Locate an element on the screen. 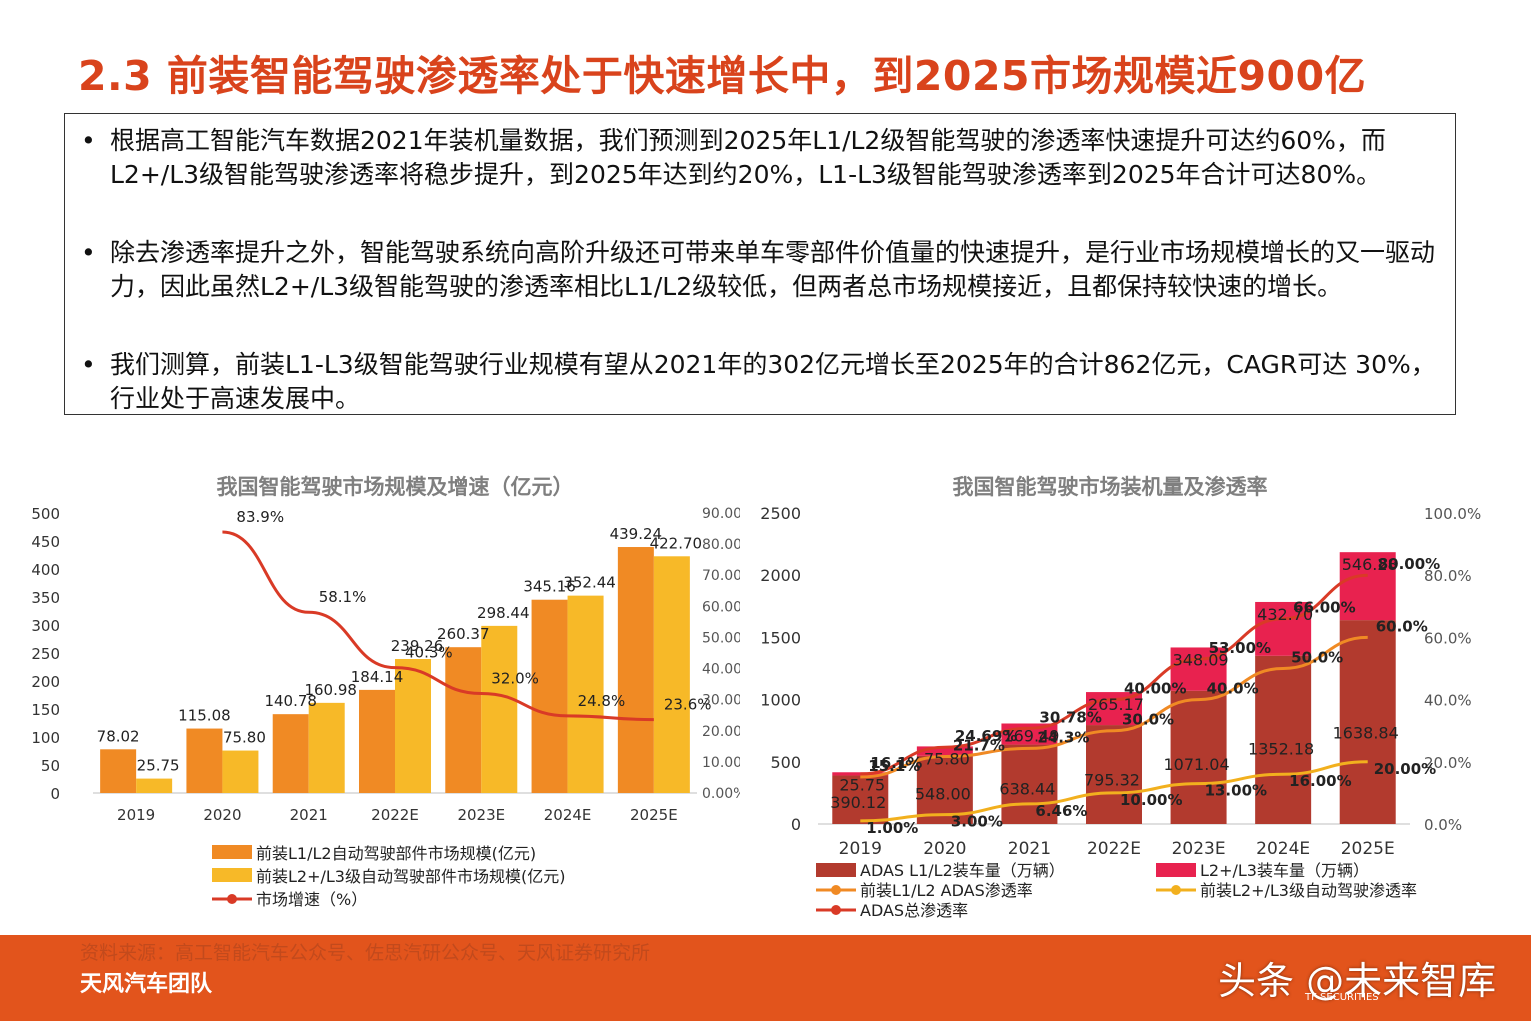 The image size is (1531, 1021). bar-l2plus-label: 160.98 is located at coordinates (330, 690).